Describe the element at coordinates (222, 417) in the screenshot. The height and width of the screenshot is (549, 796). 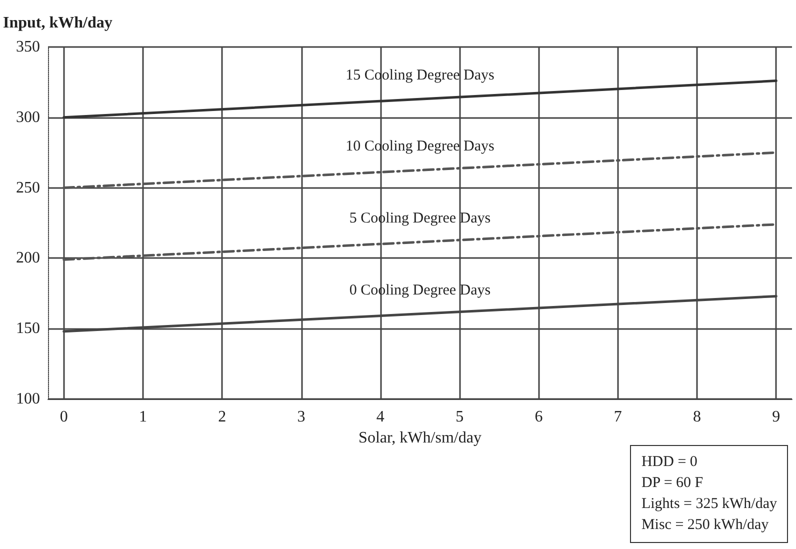
I see `x-tick-label: 2` at that location.